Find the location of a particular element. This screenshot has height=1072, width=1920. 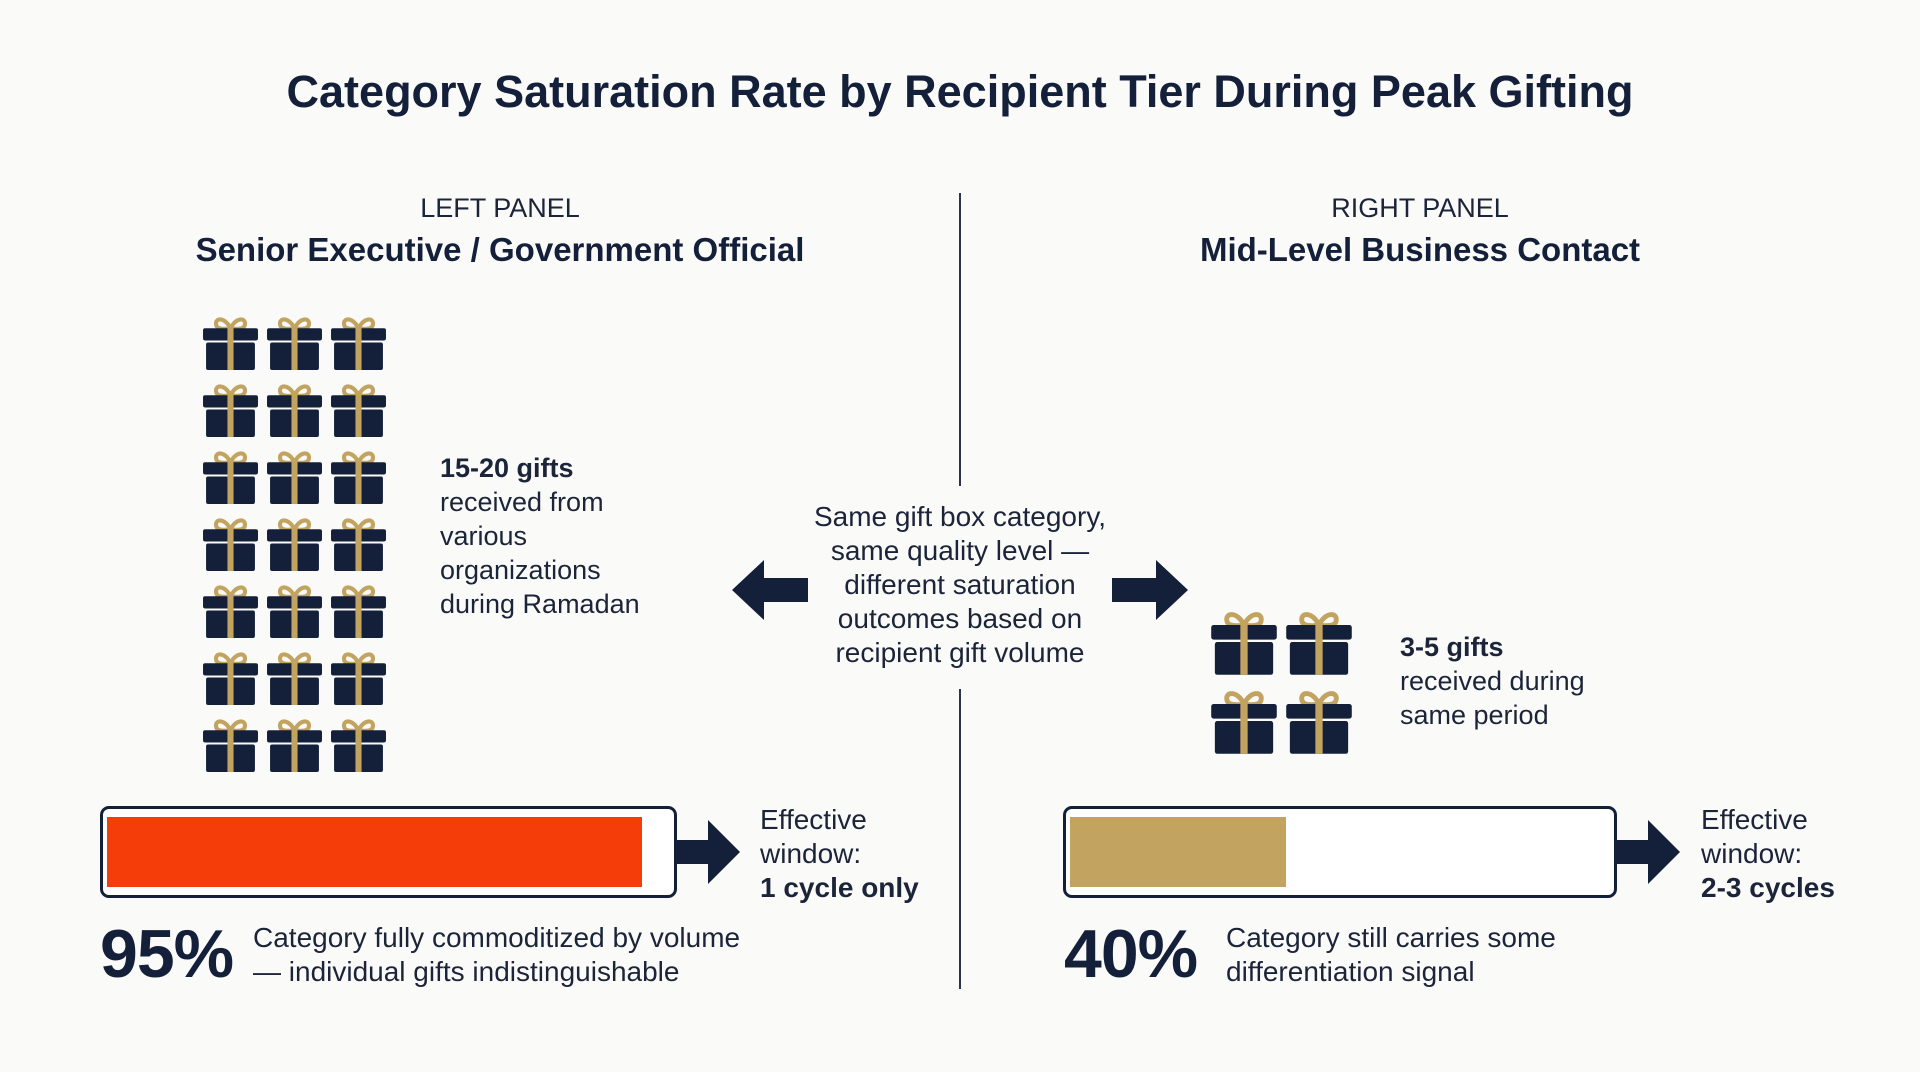

right-description-line: Category still carries some is located at coordinates (1391, 937).